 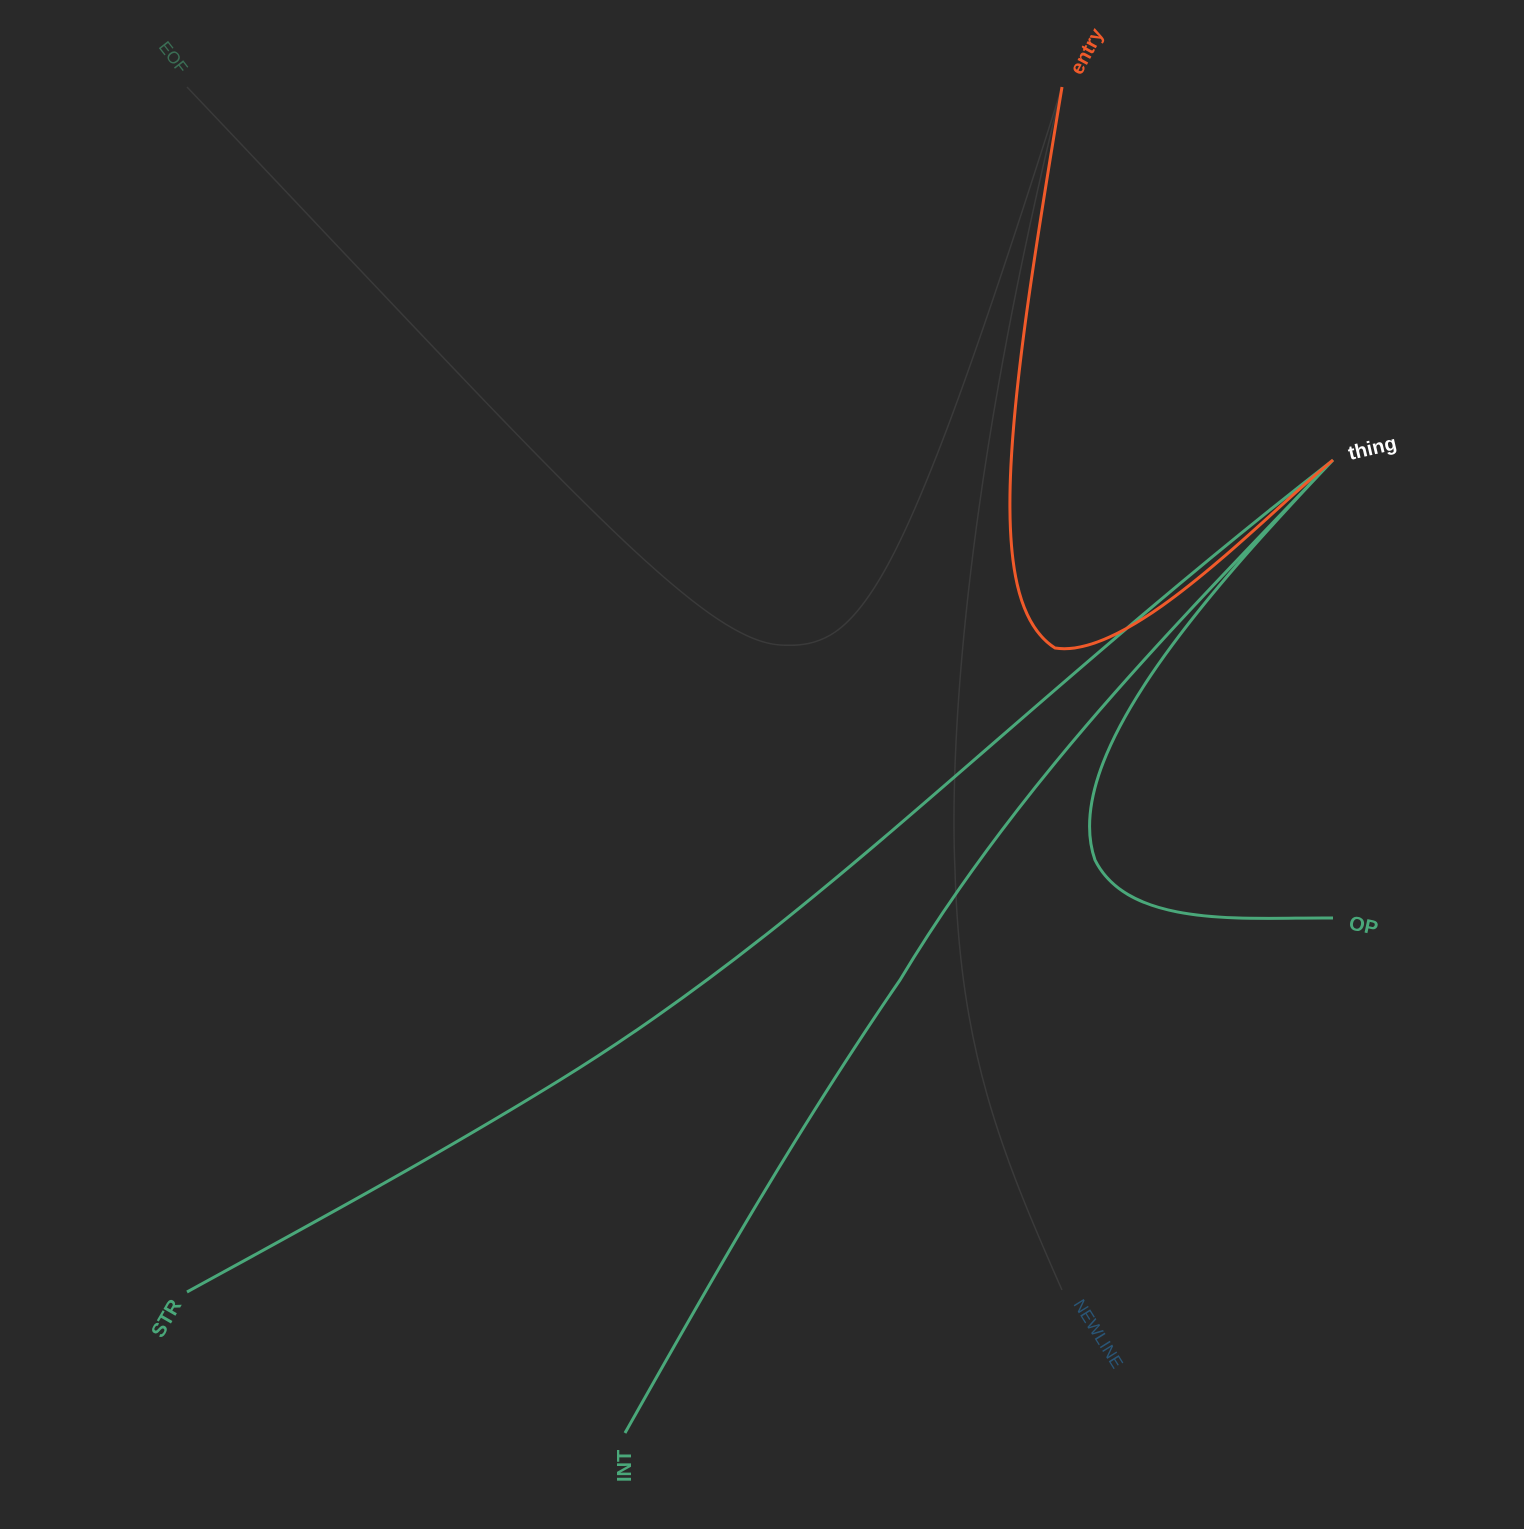 What do you see at coordinates (1372, 448) in the screenshot?
I see `node-label-thing: thing` at bounding box center [1372, 448].